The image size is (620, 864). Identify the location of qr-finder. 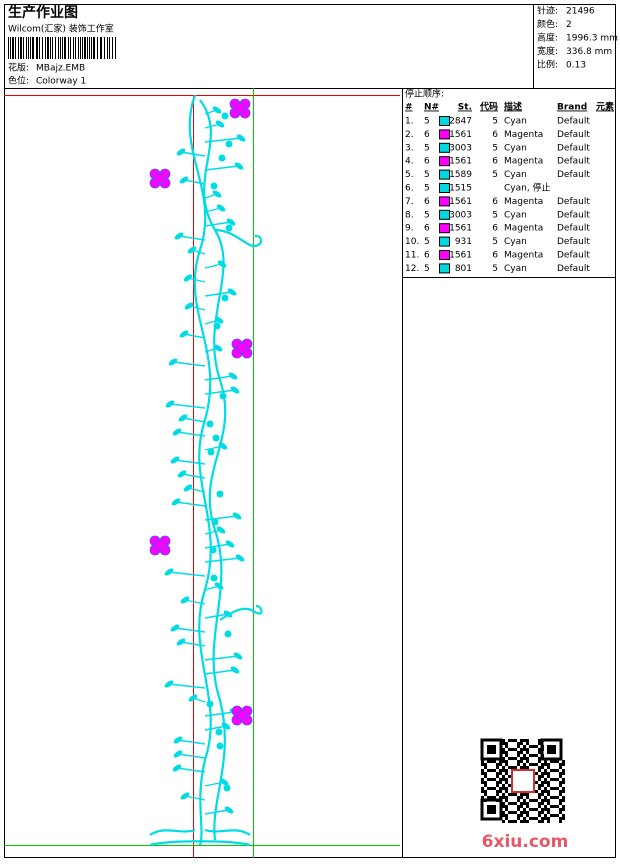
(491, 749).